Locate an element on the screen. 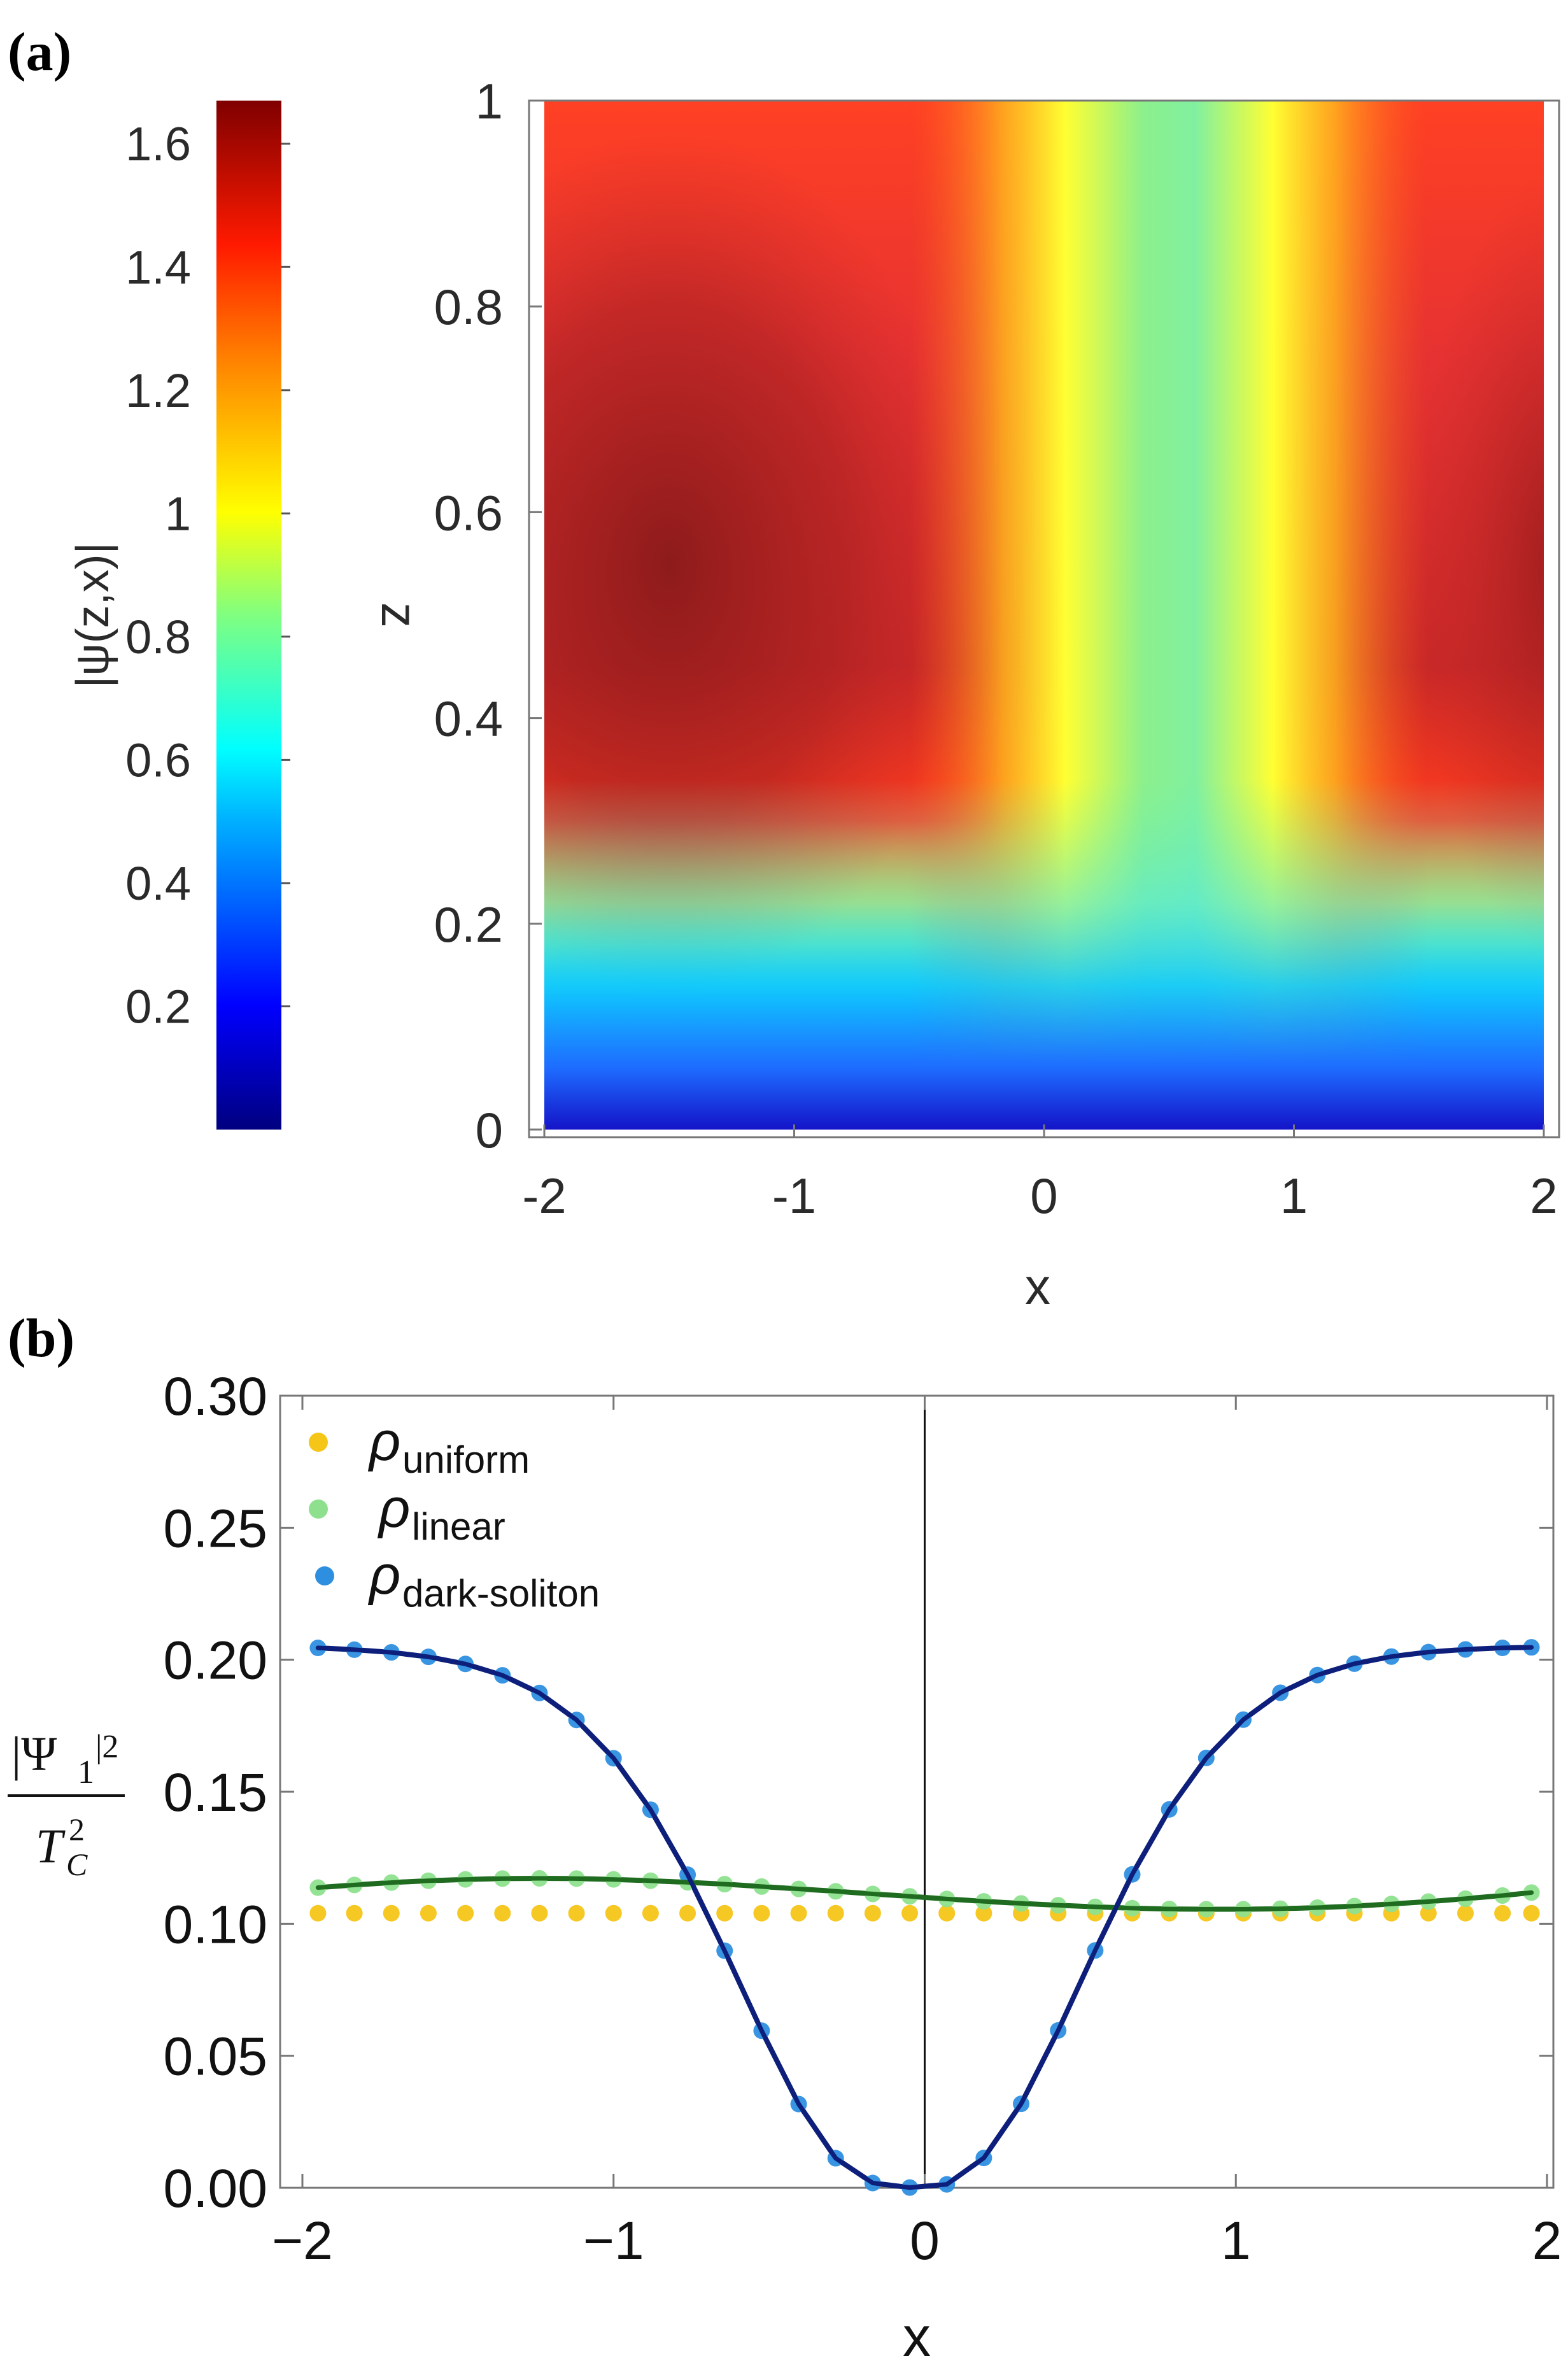 The image size is (1568, 2375). colorbar-tick-label: 1.6 is located at coordinates (158, 144).